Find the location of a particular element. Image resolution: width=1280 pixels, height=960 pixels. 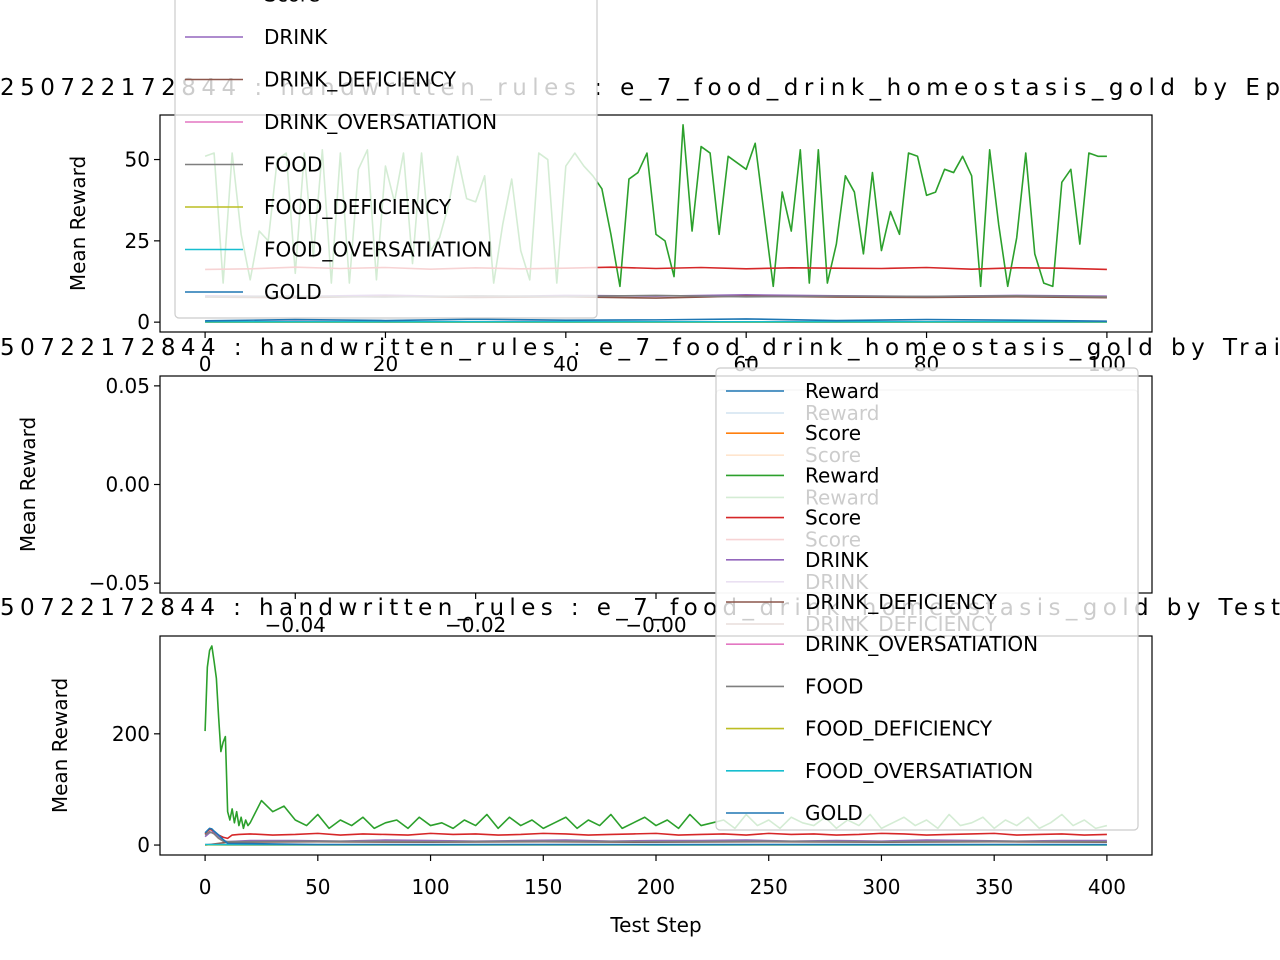

x-tick-label: 150 is located at coordinates (543, 887).